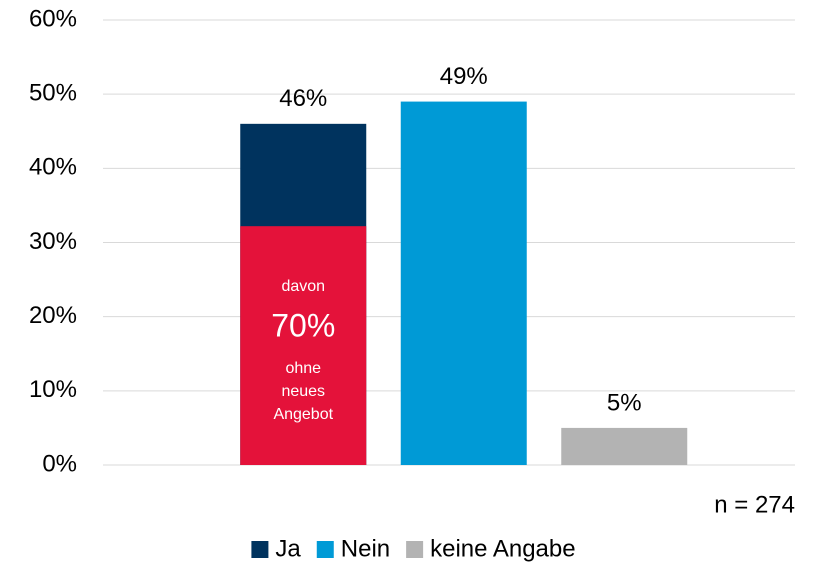  What do you see at coordinates (53, 167) in the screenshot?
I see `y-tick-label: 40%` at bounding box center [53, 167].